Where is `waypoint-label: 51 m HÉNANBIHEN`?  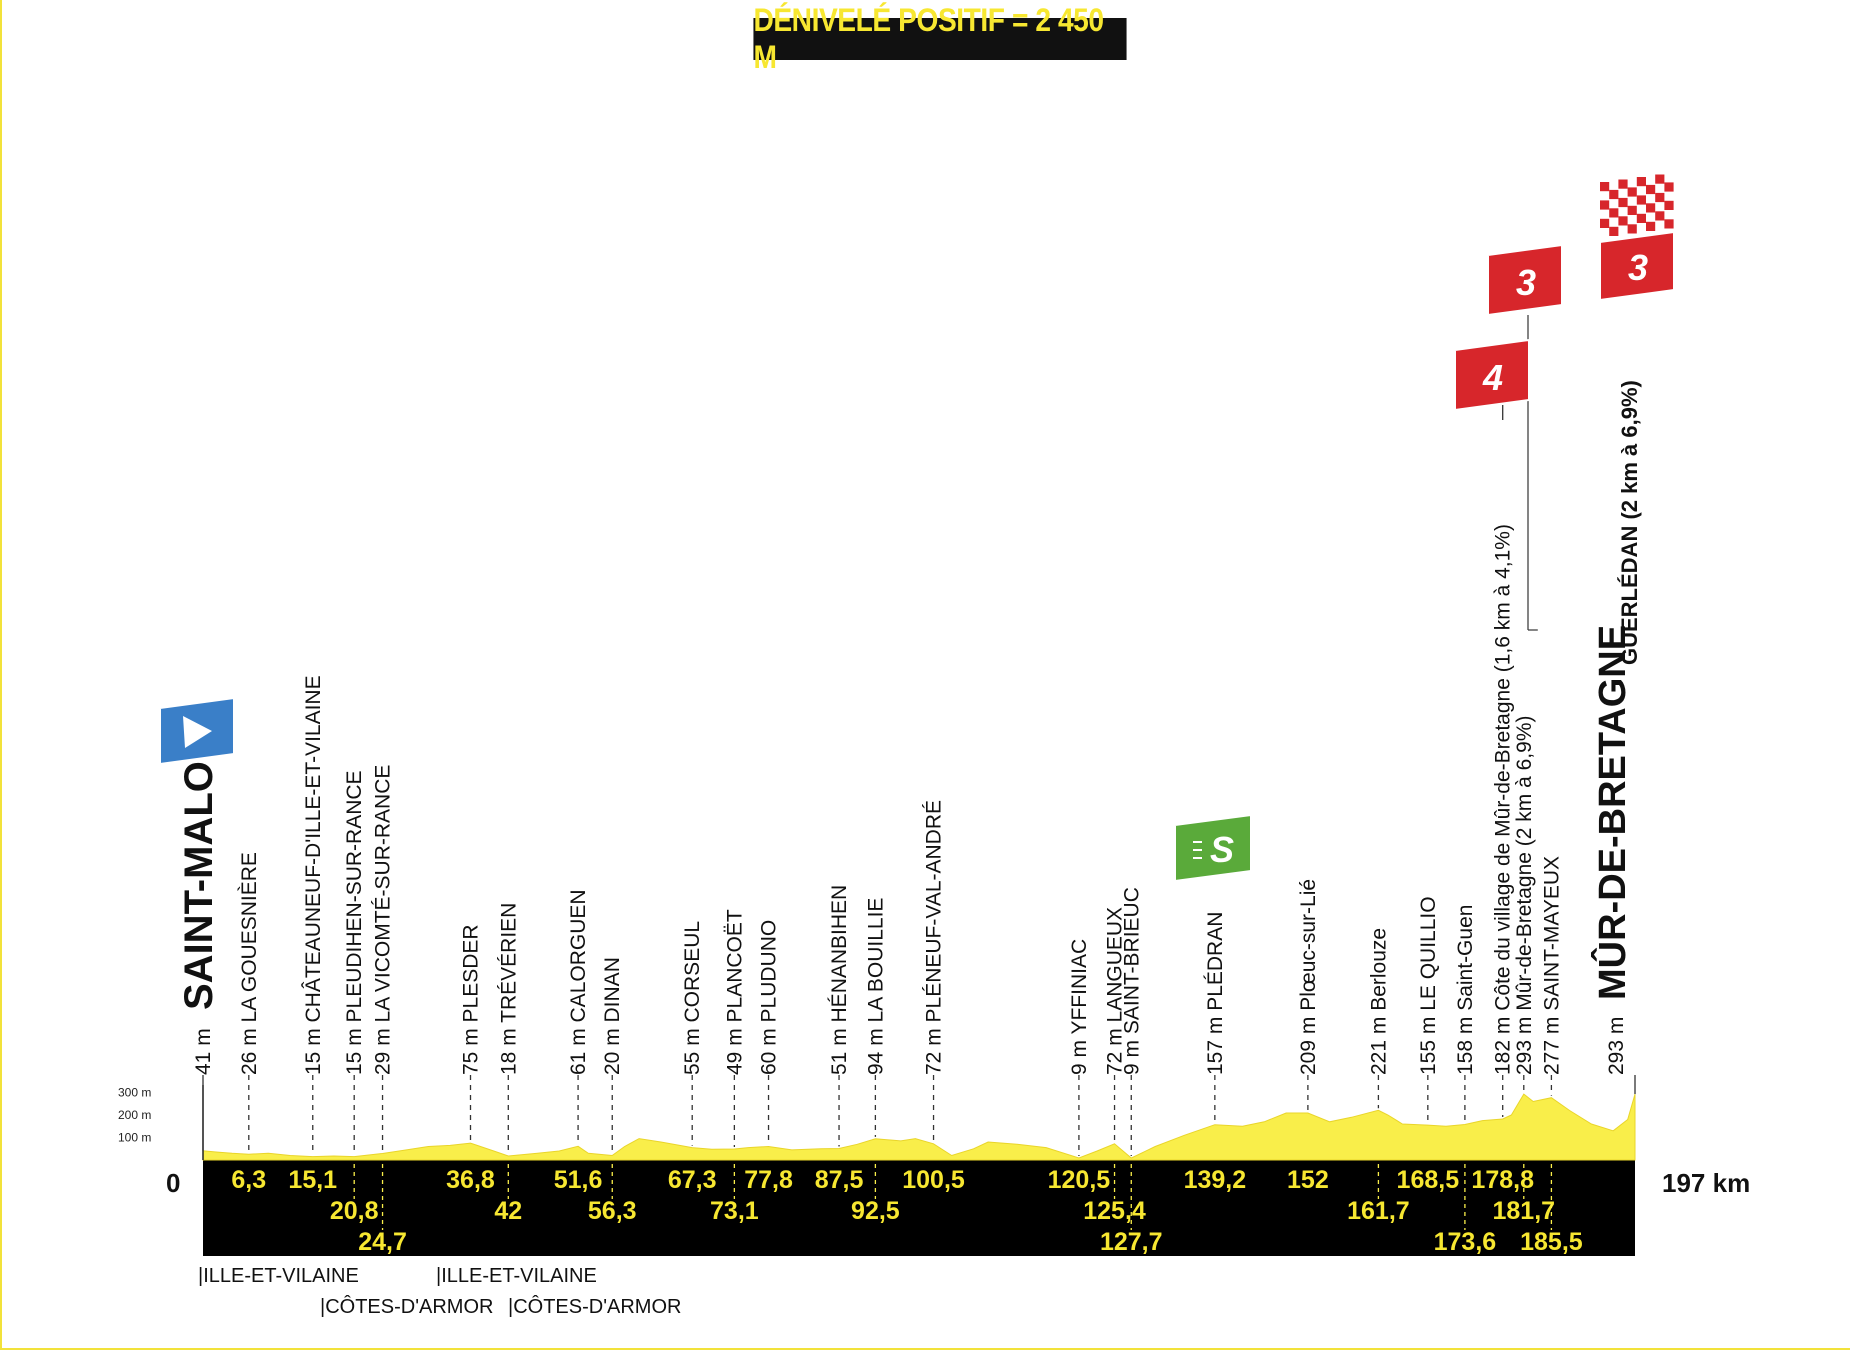
waypoint-label: 51 m HÉNANBIHEN is located at coordinates (839, 980).